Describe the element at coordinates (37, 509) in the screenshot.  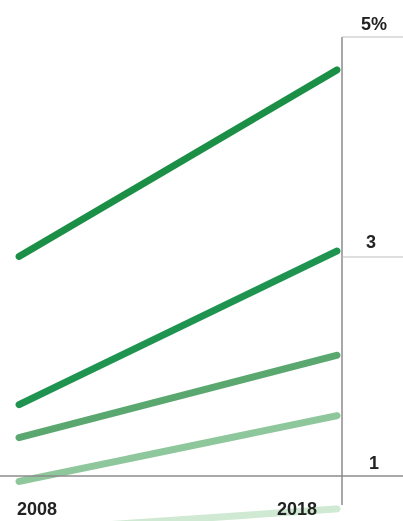
I see `x-tick-label-2008: 2008` at that location.